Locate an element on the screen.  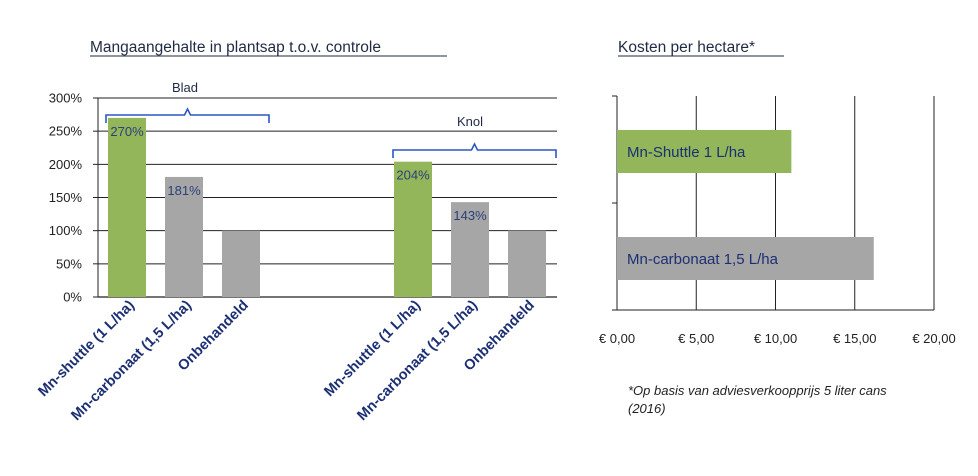
y-tick-label: 100% is located at coordinates (66, 230).